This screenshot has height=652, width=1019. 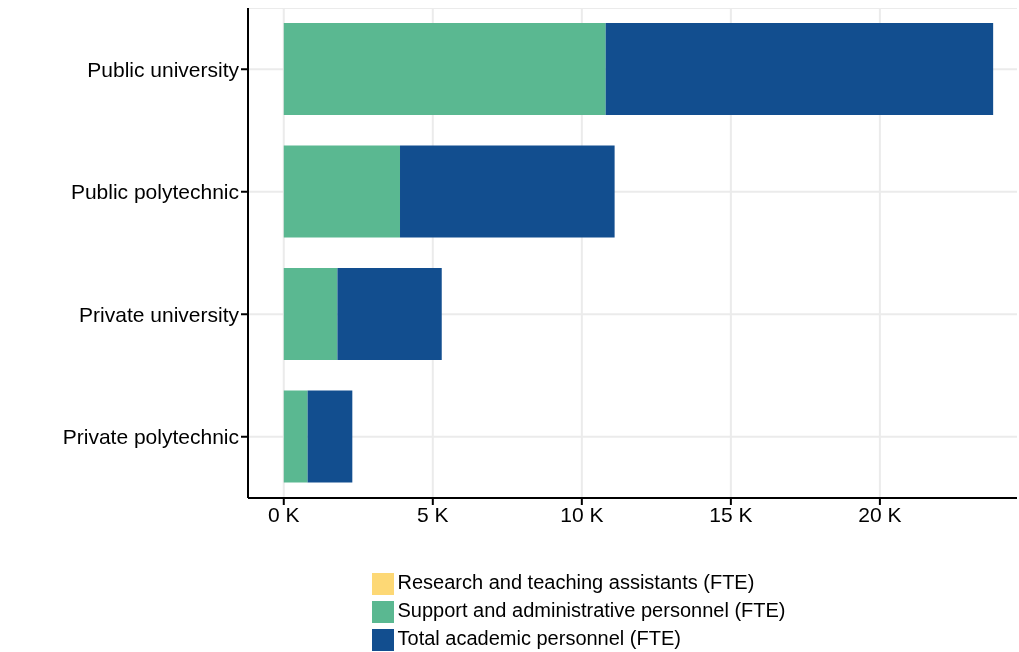 I want to click on y-tick-label: Private university, so click(x=159, y=314).